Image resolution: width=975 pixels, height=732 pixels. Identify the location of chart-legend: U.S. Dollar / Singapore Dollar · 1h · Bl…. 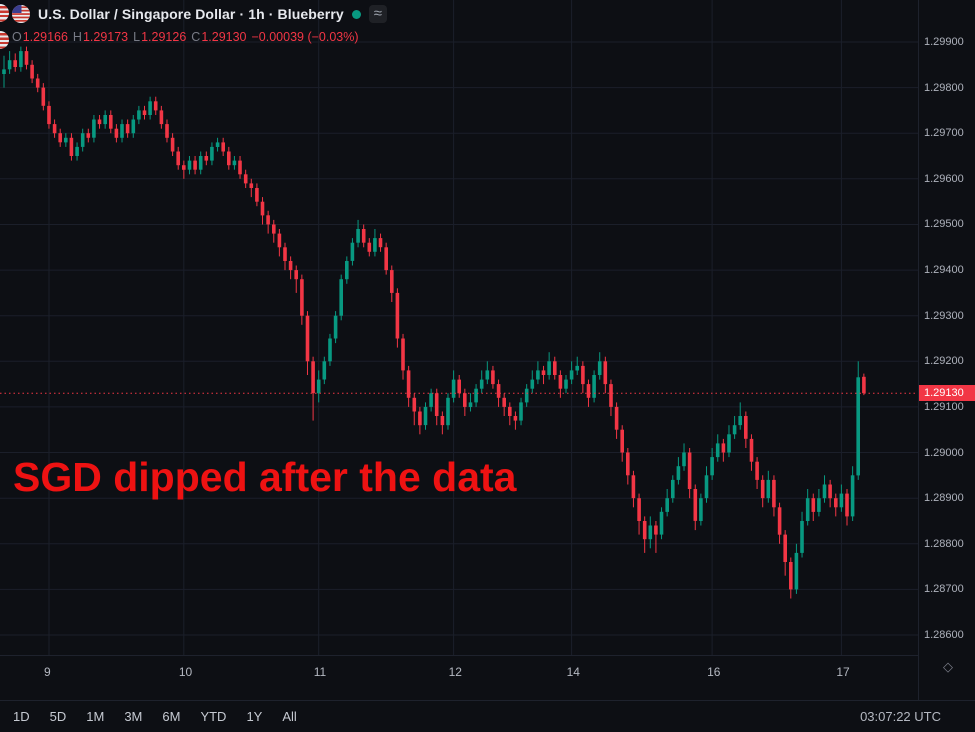
(199, 23).